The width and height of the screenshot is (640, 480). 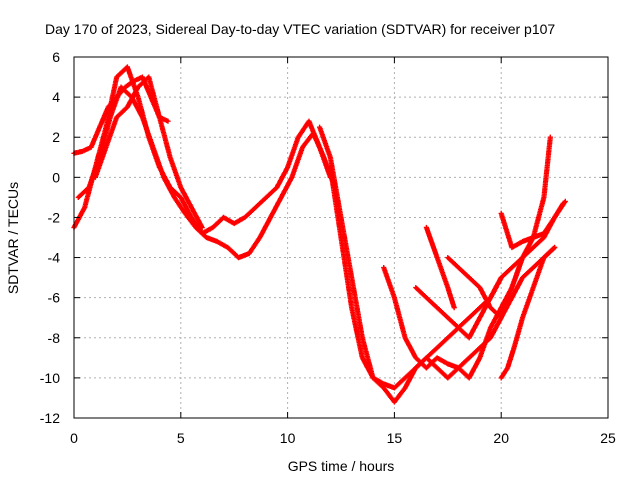 I want to click on series-sat-l, so click(x=440, y=267).